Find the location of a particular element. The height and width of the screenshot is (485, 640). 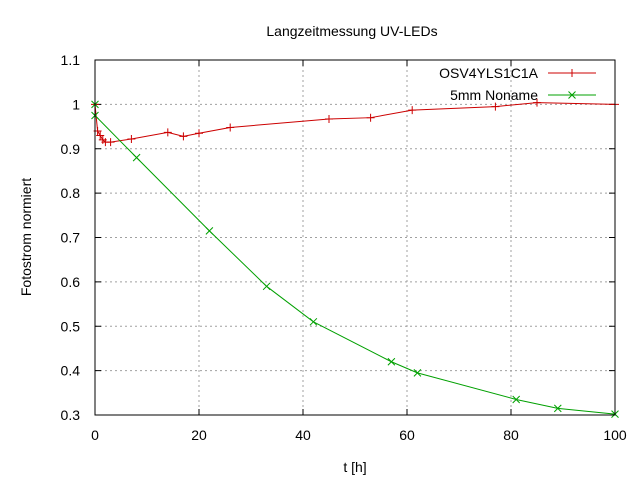

y-tick-label: 0.9 is located at coordinates (71, 149).